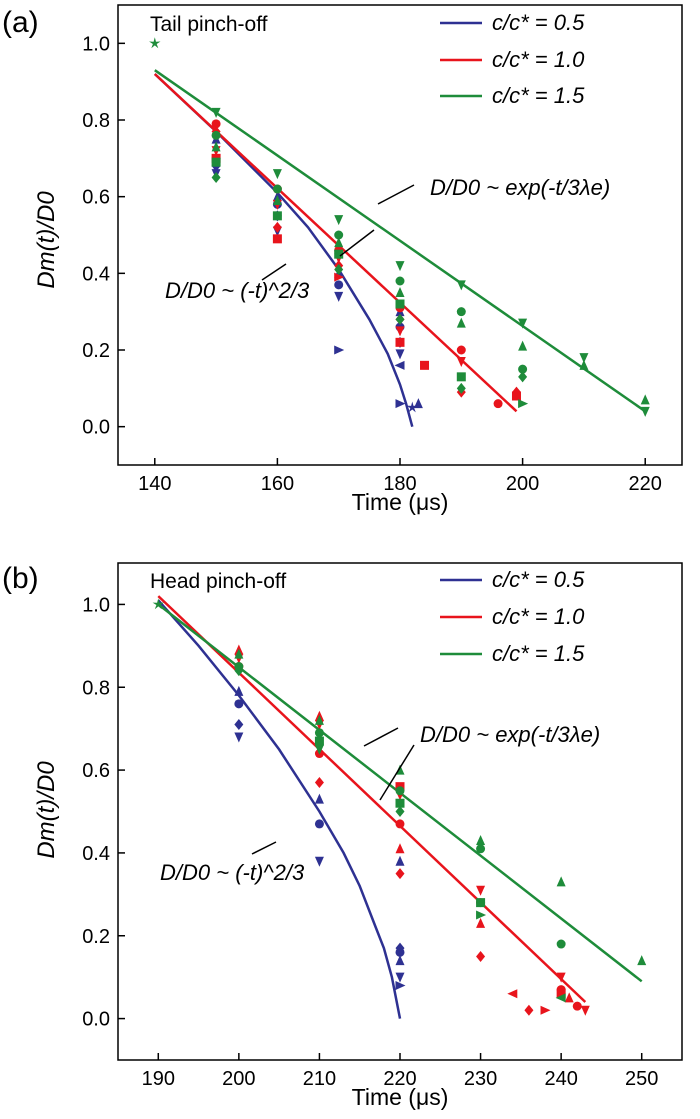  What do you see at coordinates (522, 484) in the screenshot?
I see `xtick-label-a-3: 200` at bounding box center [522, 484].